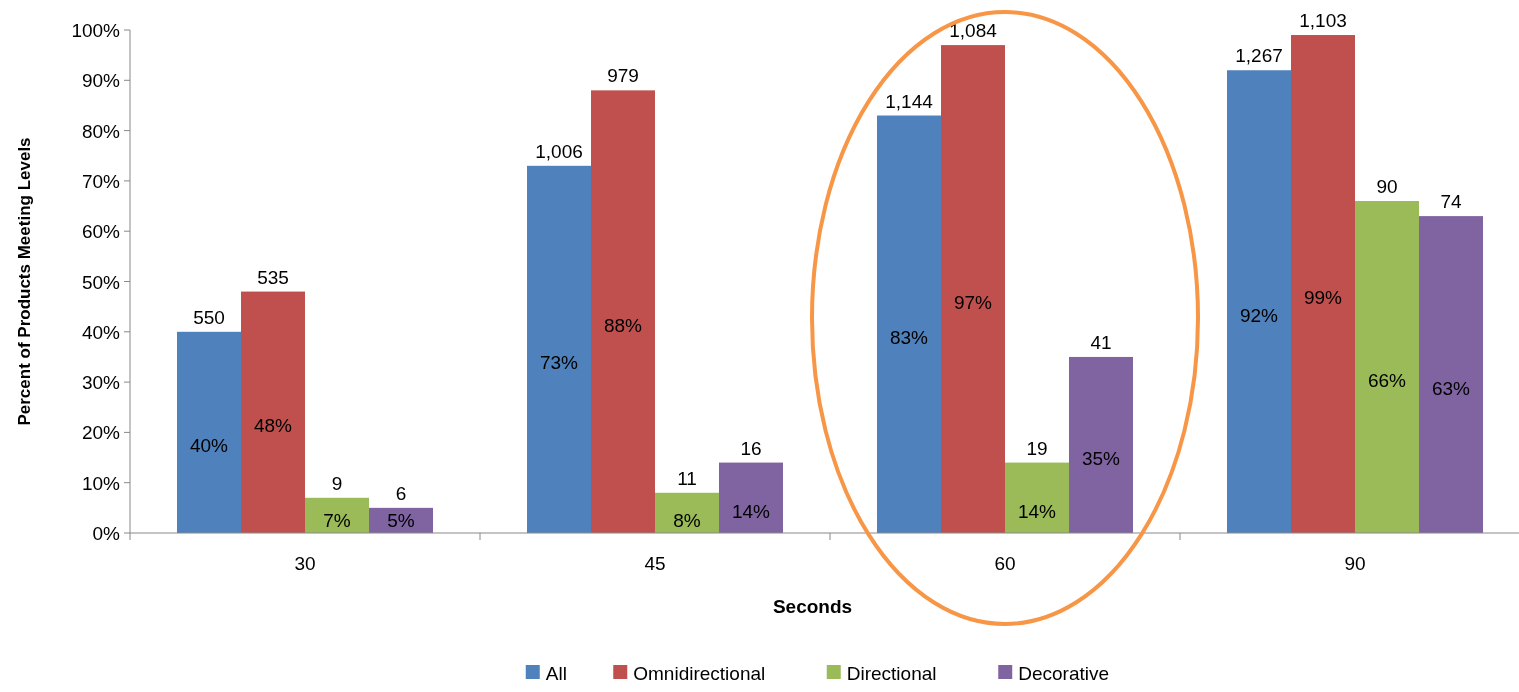 Image resolution: width=1519 pixels, height=692 pixels. Describe the element at coordinates (1259, 315) in the screenshot. I see `data-label: 92%` at that location.